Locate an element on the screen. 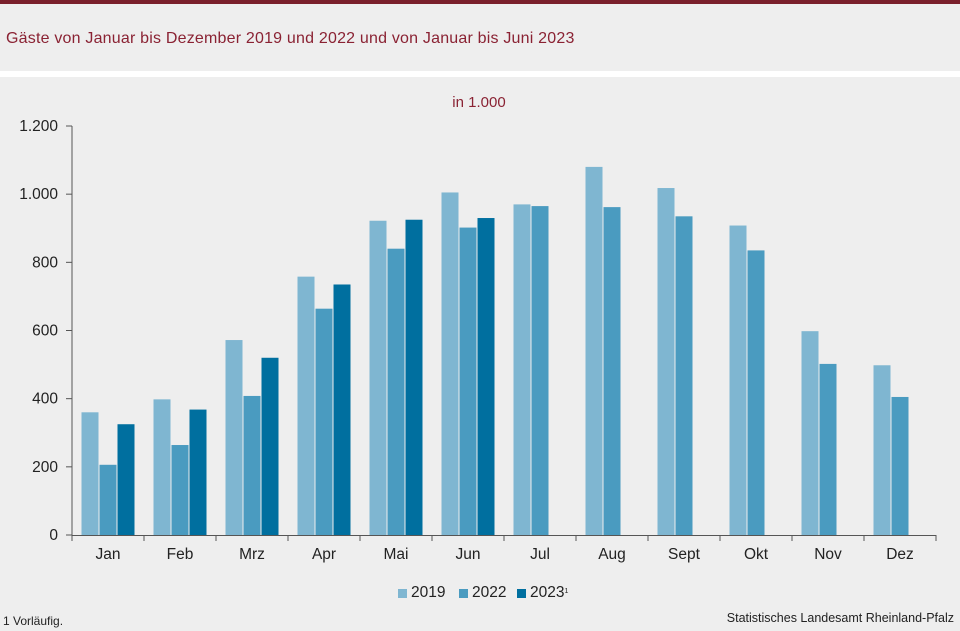 The width and height of the screenshot is (960, 631). y-tick-label: 0 is located at coordinates (53, 535).